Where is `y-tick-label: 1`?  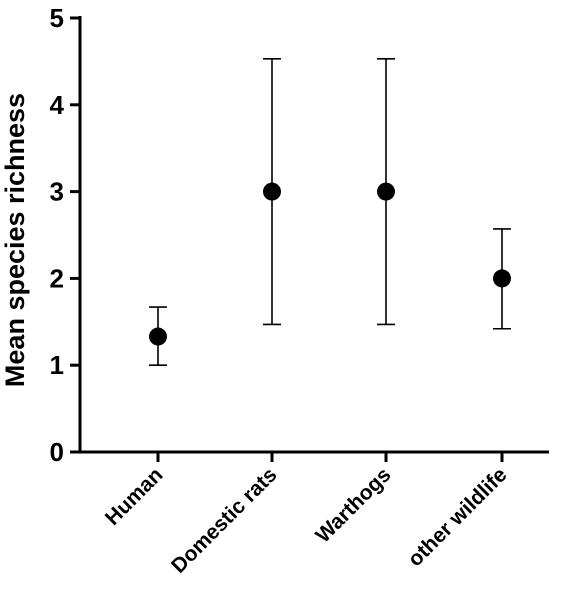 y-tick-label: 1 is located at coordinates (57, 365).